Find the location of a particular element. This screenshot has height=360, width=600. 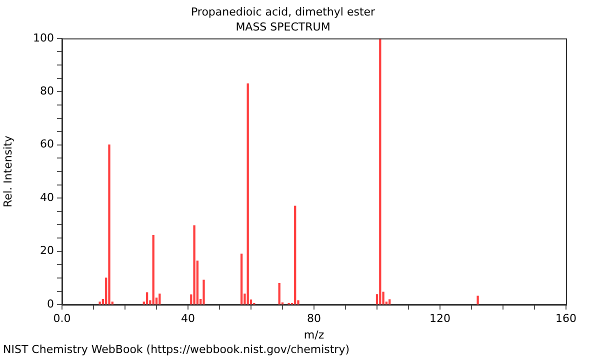

x-axis-title: m/z is located at coordinates (314, 335).